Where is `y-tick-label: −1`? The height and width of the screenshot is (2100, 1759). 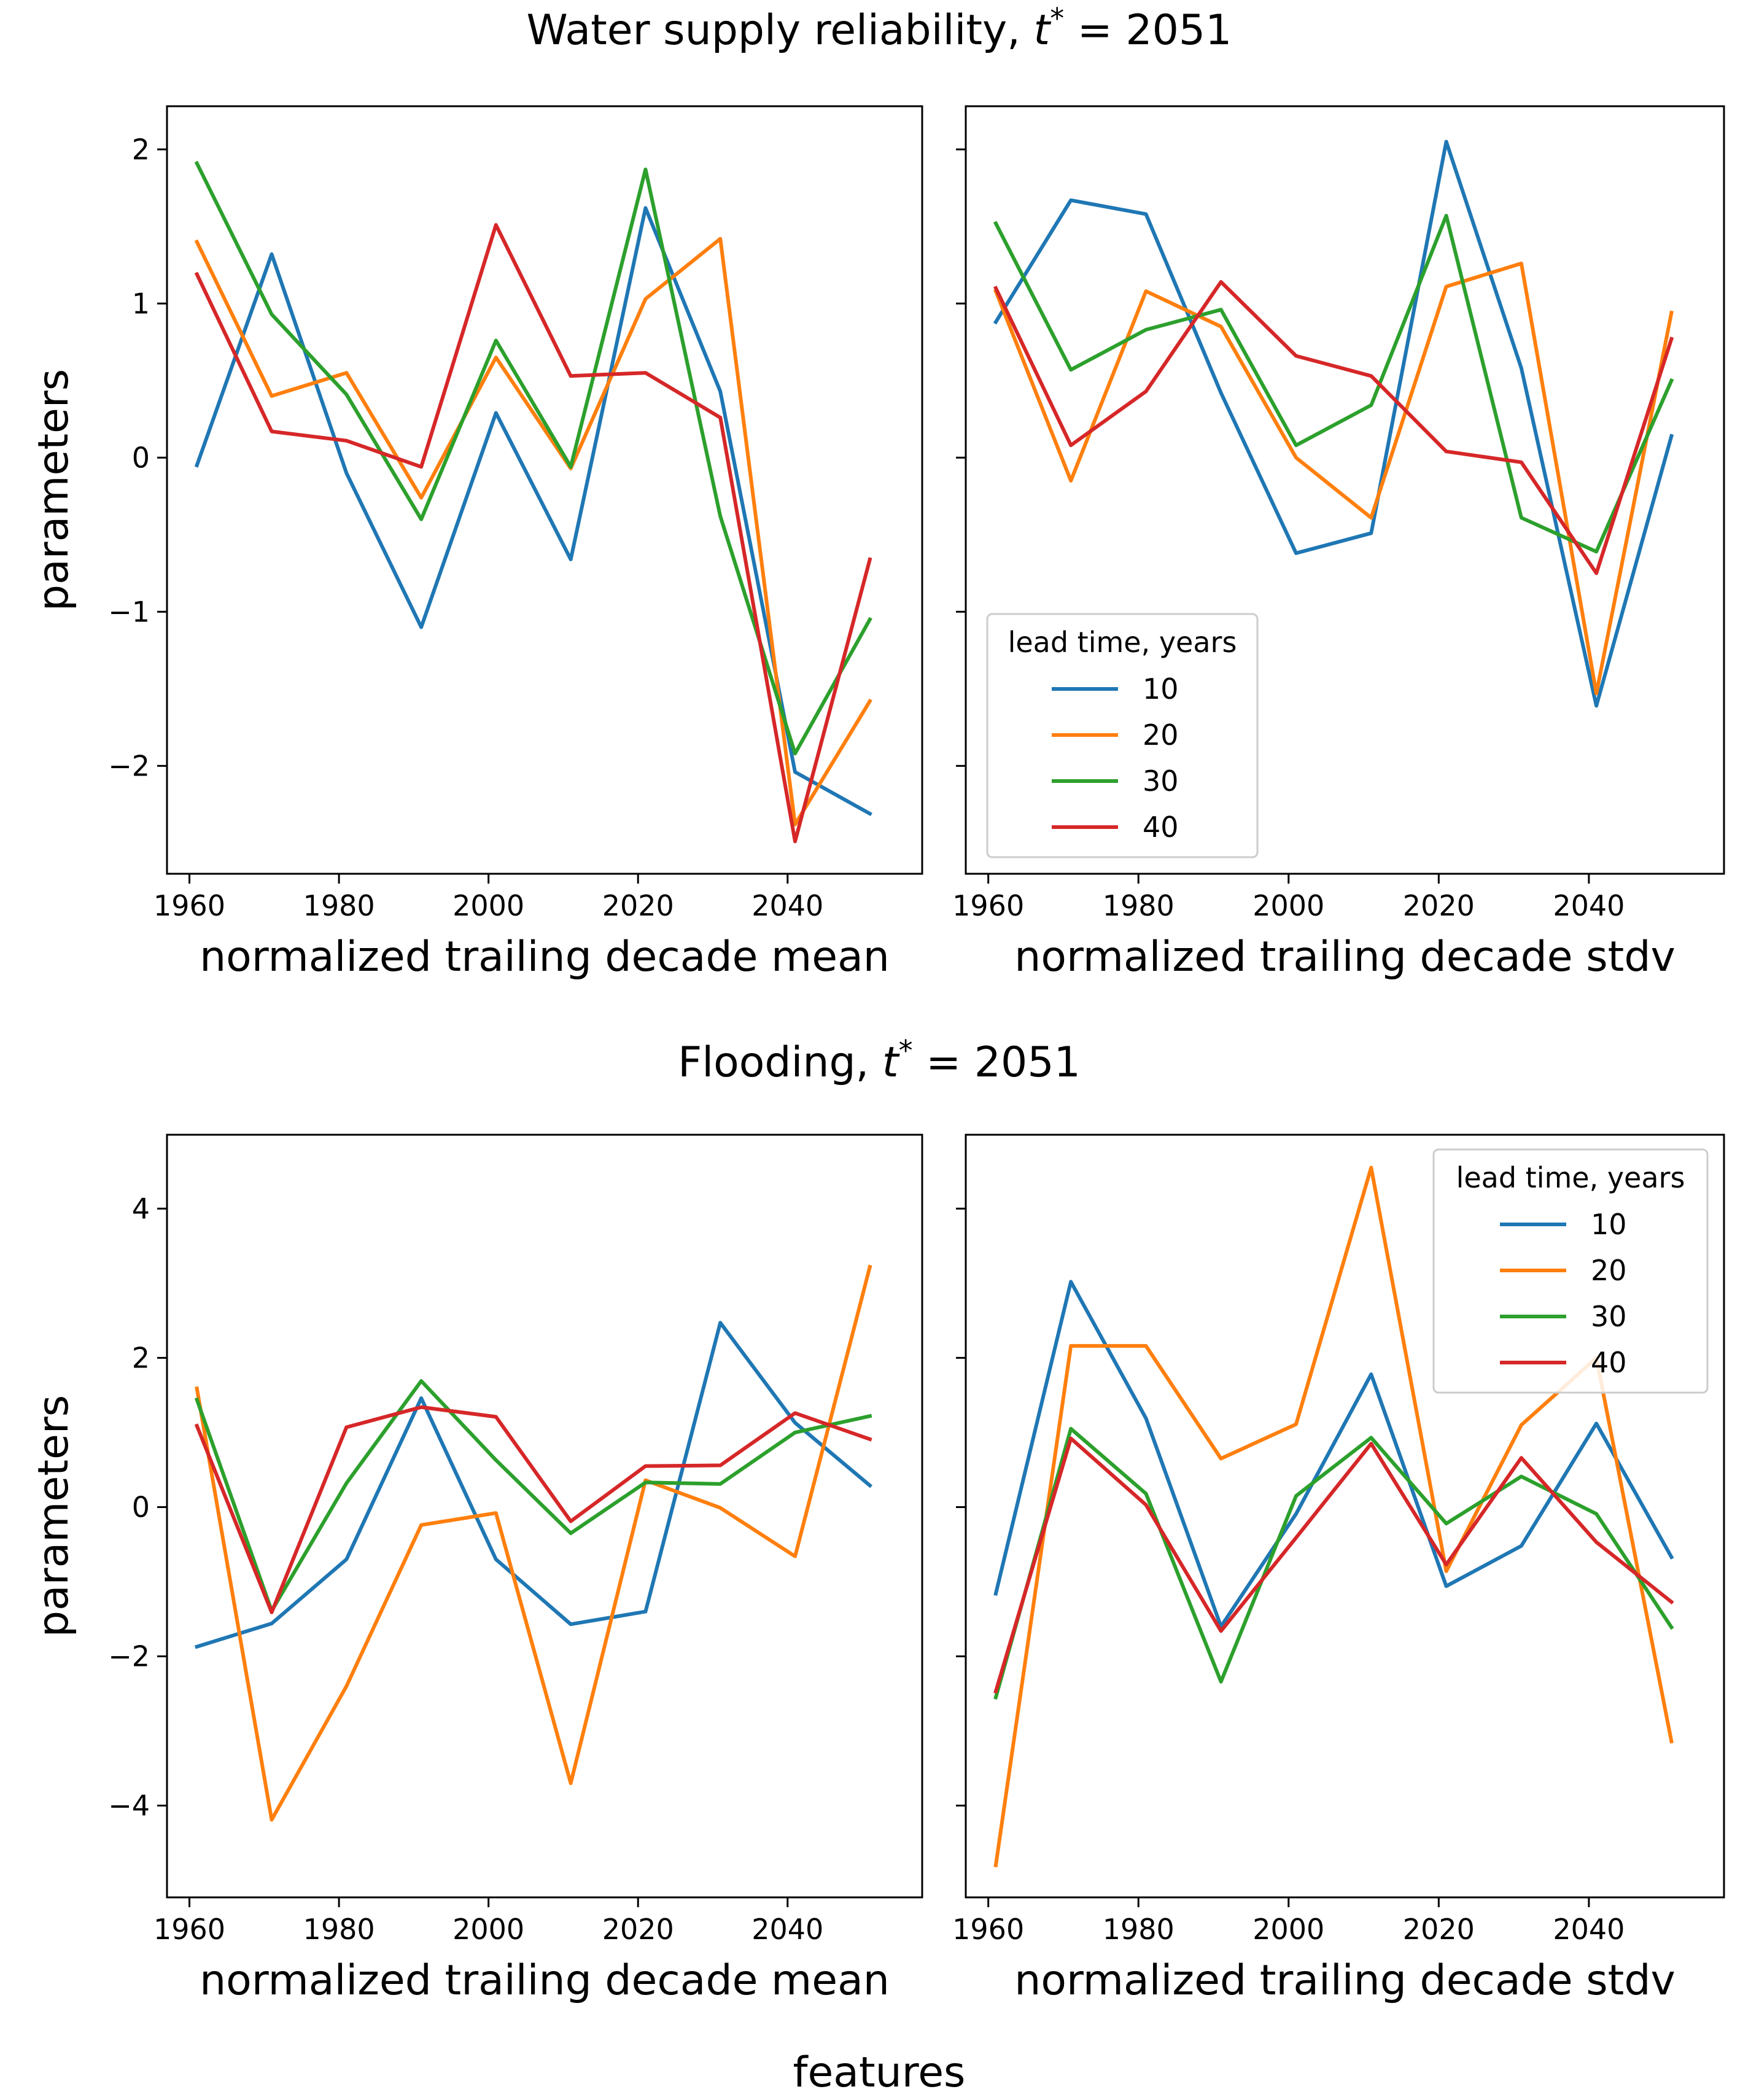
y-tick-label: −1 is located at coordinates (129, 611).